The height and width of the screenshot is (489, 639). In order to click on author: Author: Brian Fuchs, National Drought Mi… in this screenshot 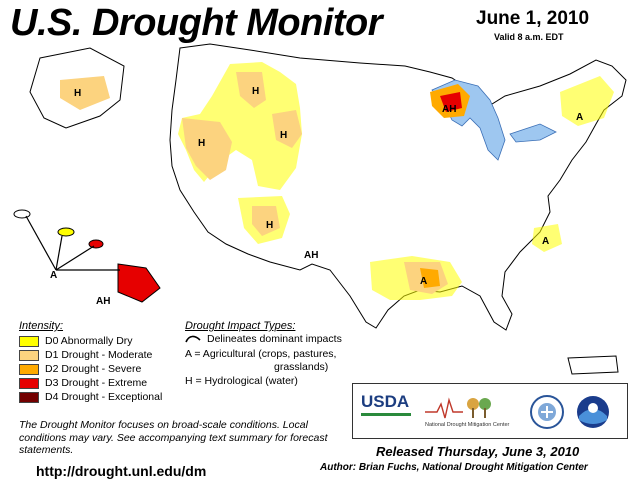, I will do `click(454, 467)`.